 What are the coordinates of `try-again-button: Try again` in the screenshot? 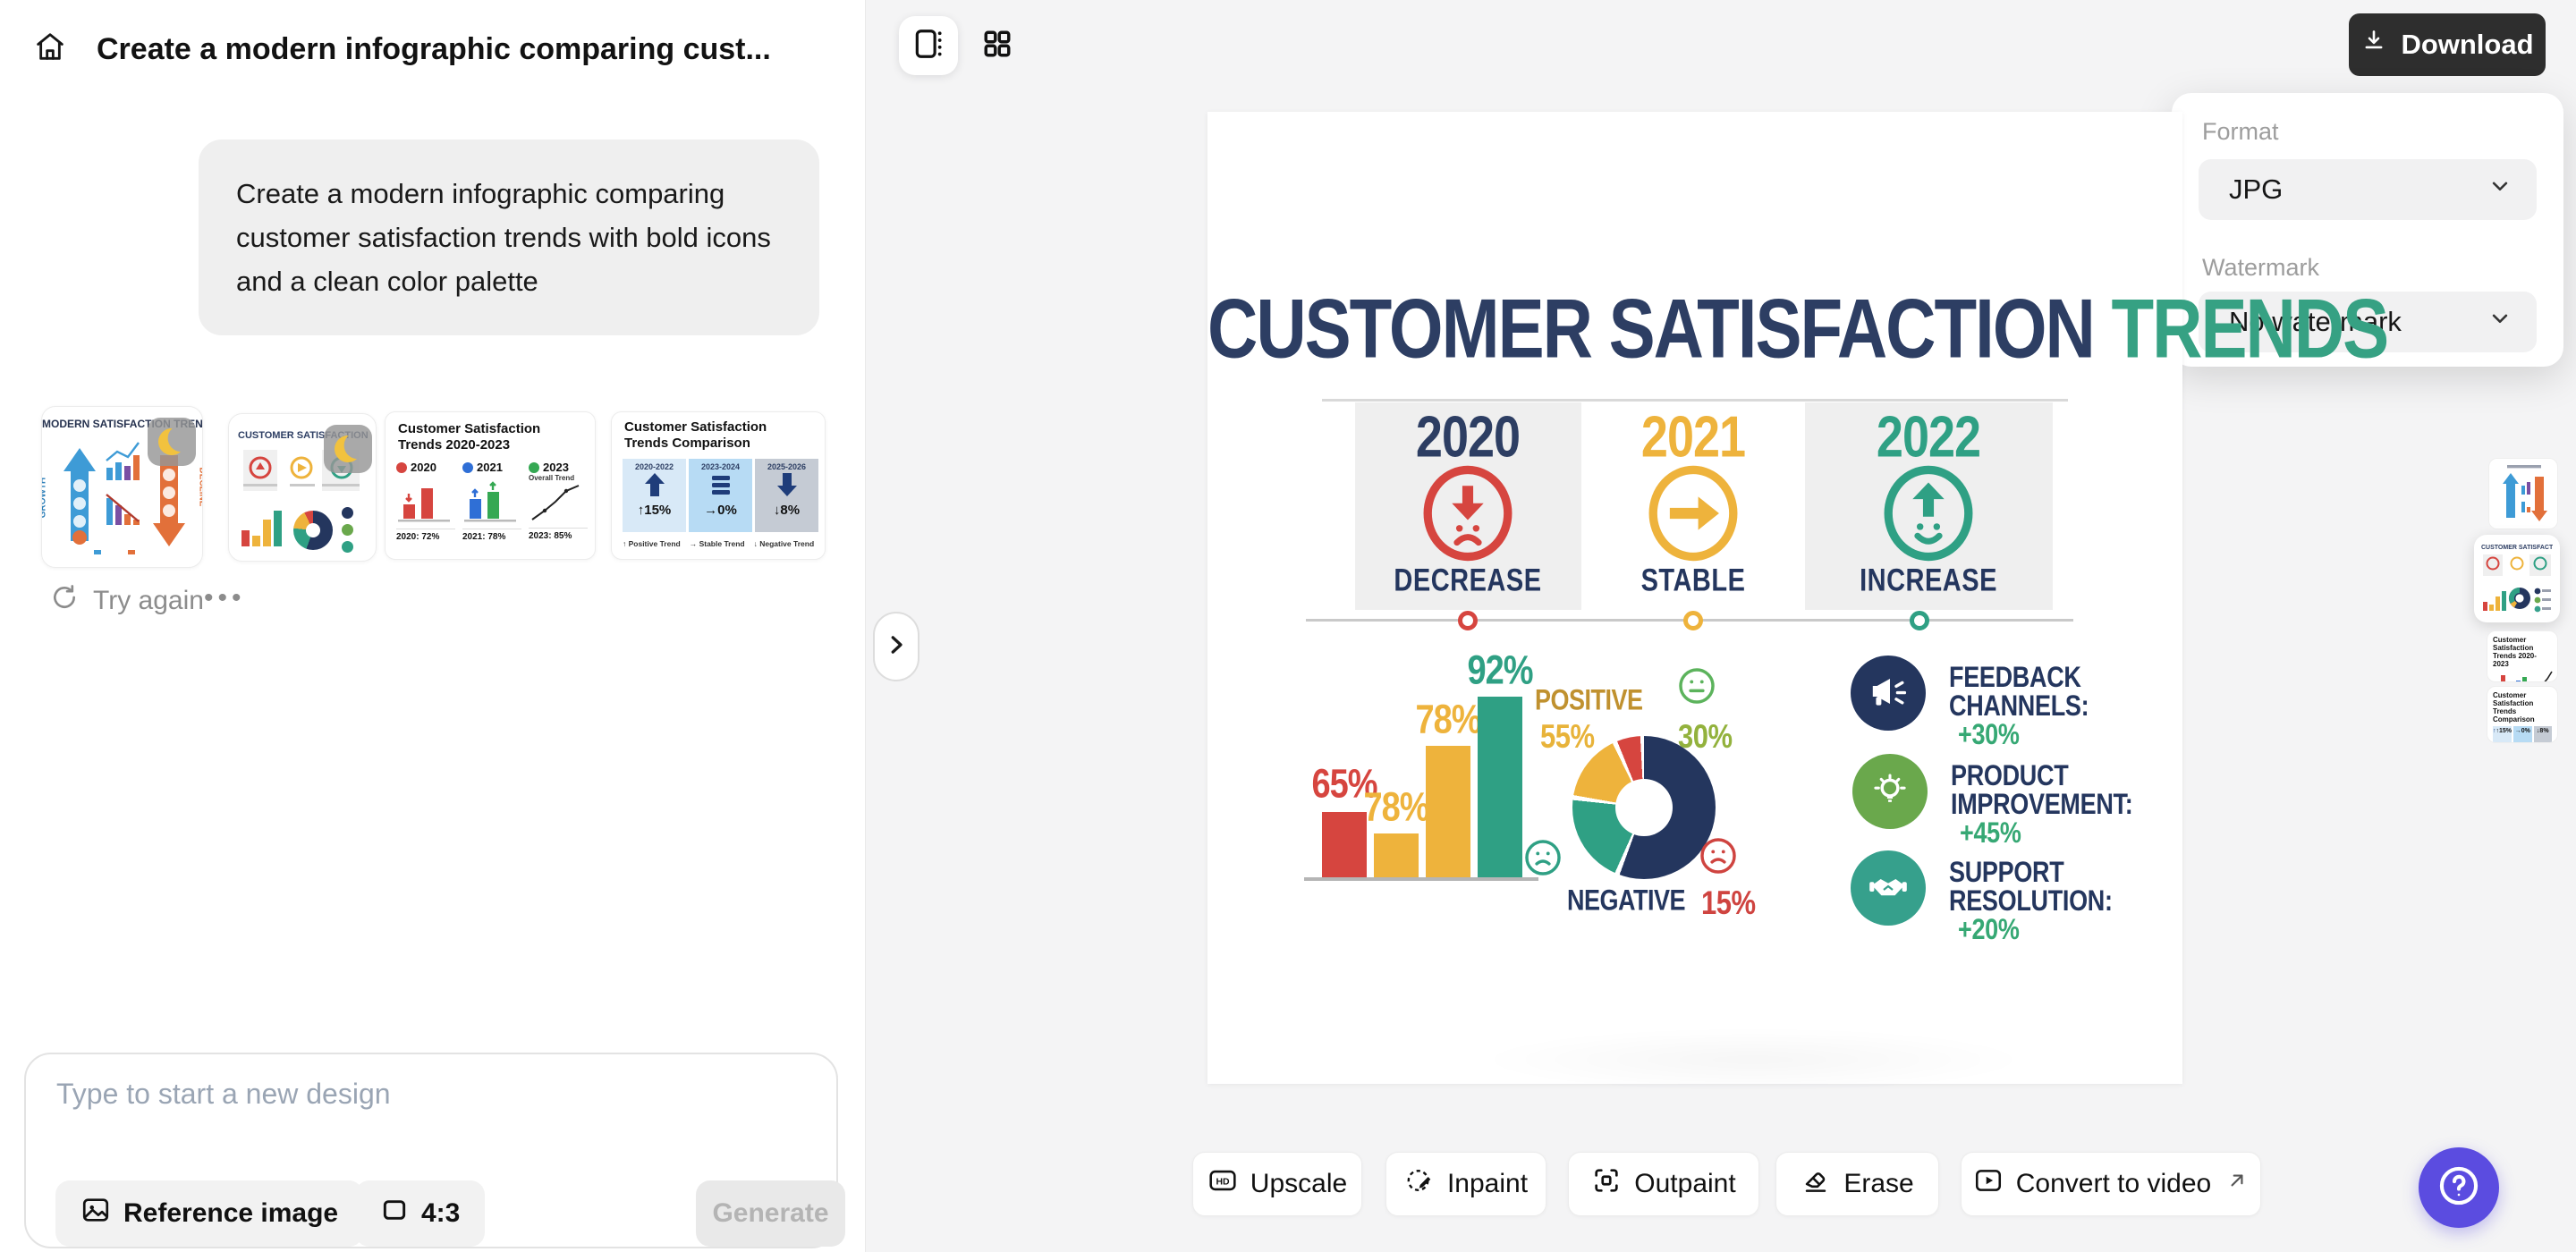 It's located at (127, 601).